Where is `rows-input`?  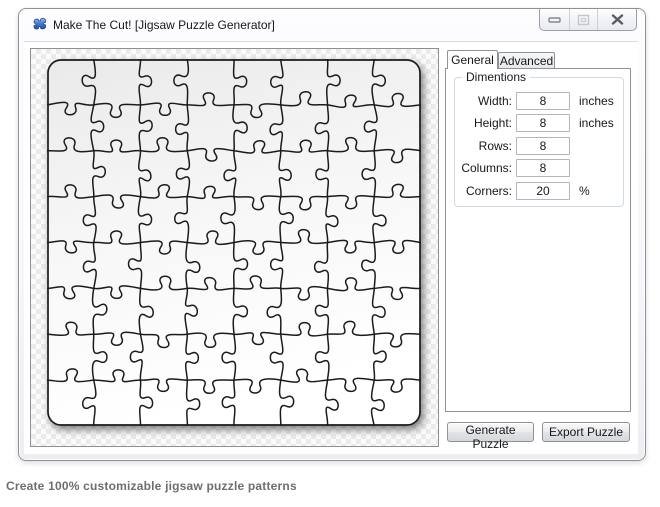
rows-input is located at coordinates (543, 145).